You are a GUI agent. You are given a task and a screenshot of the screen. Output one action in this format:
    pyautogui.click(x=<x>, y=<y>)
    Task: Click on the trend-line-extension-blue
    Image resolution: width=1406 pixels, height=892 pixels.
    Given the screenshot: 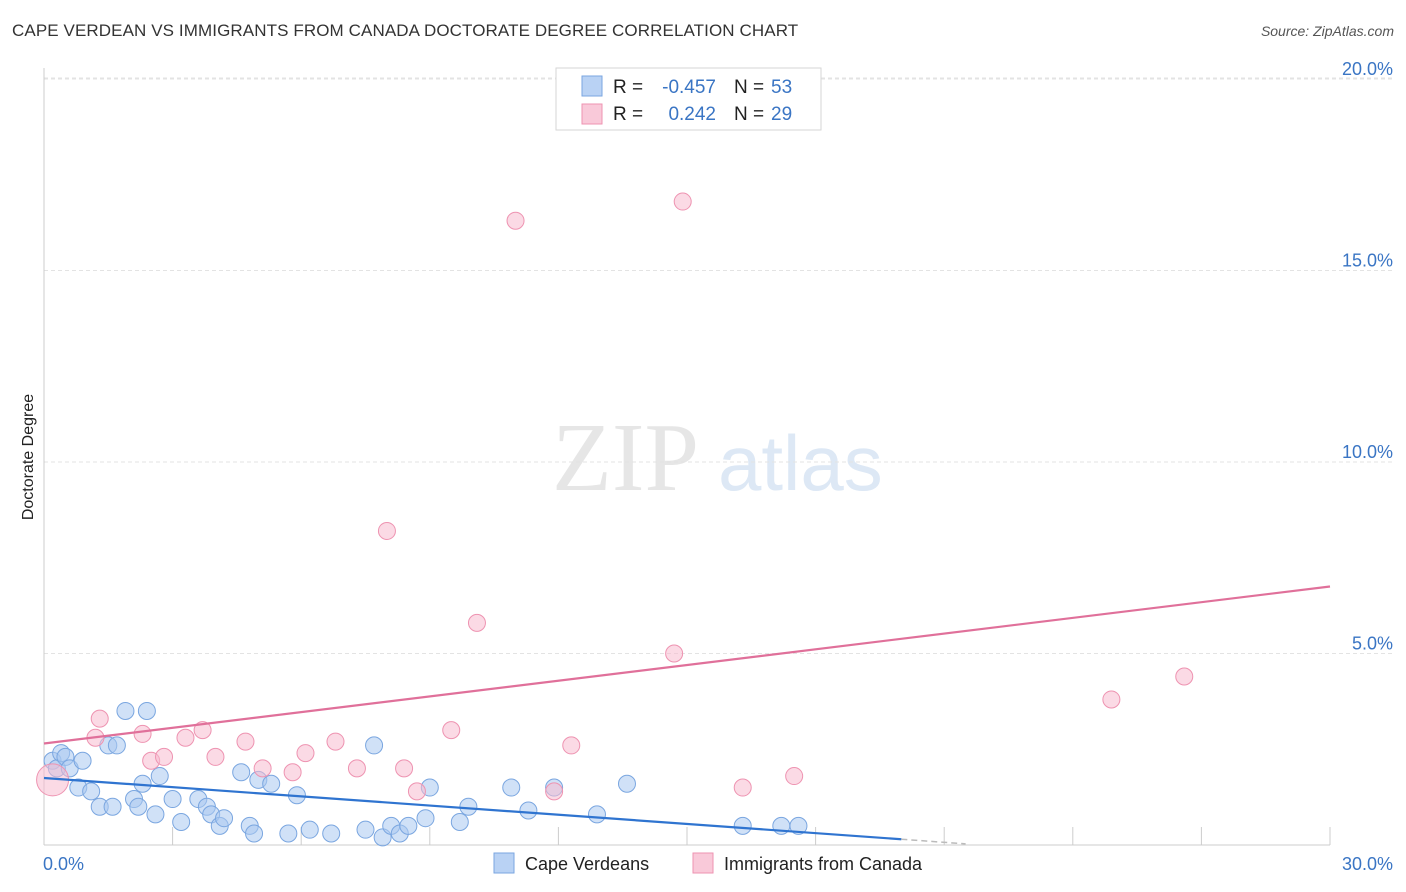 What is the action you would take?
    pyautogui.click(x=933, y=841)
    